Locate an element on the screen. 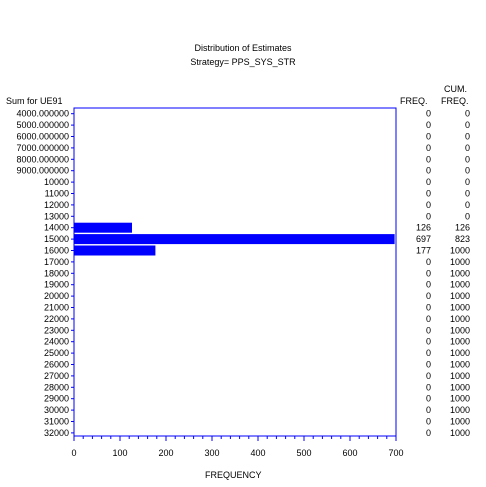 This screenshot has width=486, height=487. x-tick-label: 600 is located at coordinates (349, 453).